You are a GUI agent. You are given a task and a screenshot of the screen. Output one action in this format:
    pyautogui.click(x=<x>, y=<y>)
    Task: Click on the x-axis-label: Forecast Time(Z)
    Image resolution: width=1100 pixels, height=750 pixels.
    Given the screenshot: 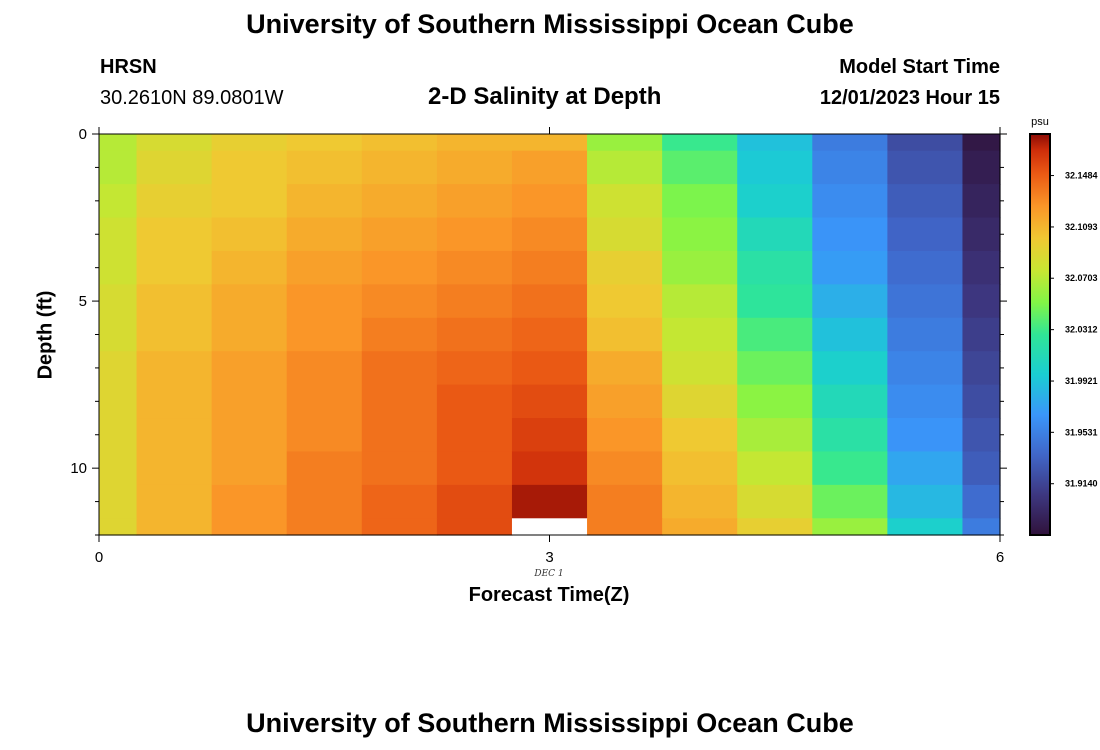 What is the action you would take?
    pyautogui.click(x=549, y=595)
    